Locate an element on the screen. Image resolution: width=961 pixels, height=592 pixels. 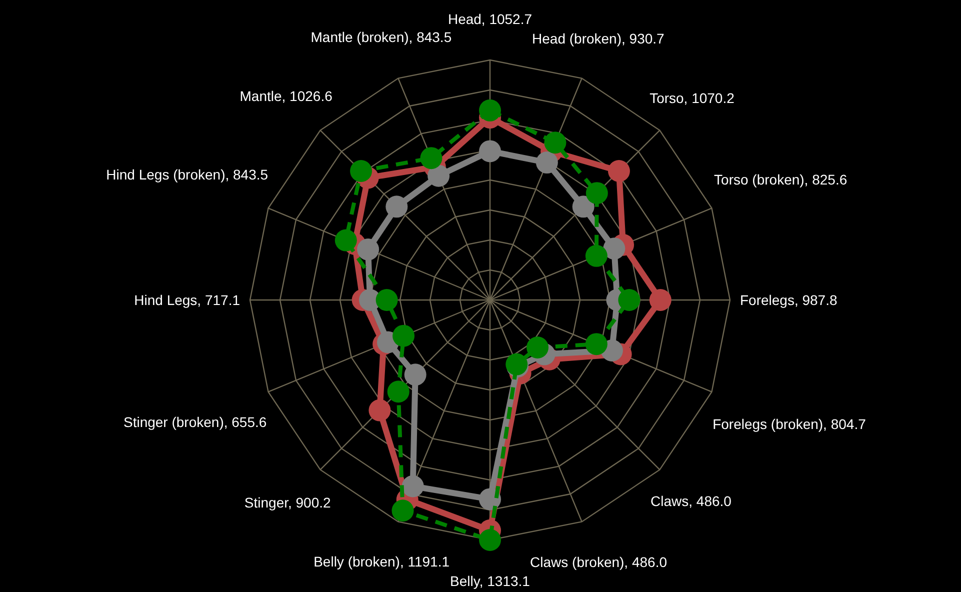
spoke-label: Forelegs (broken), 804.7 is located at coordinates (789, 424).